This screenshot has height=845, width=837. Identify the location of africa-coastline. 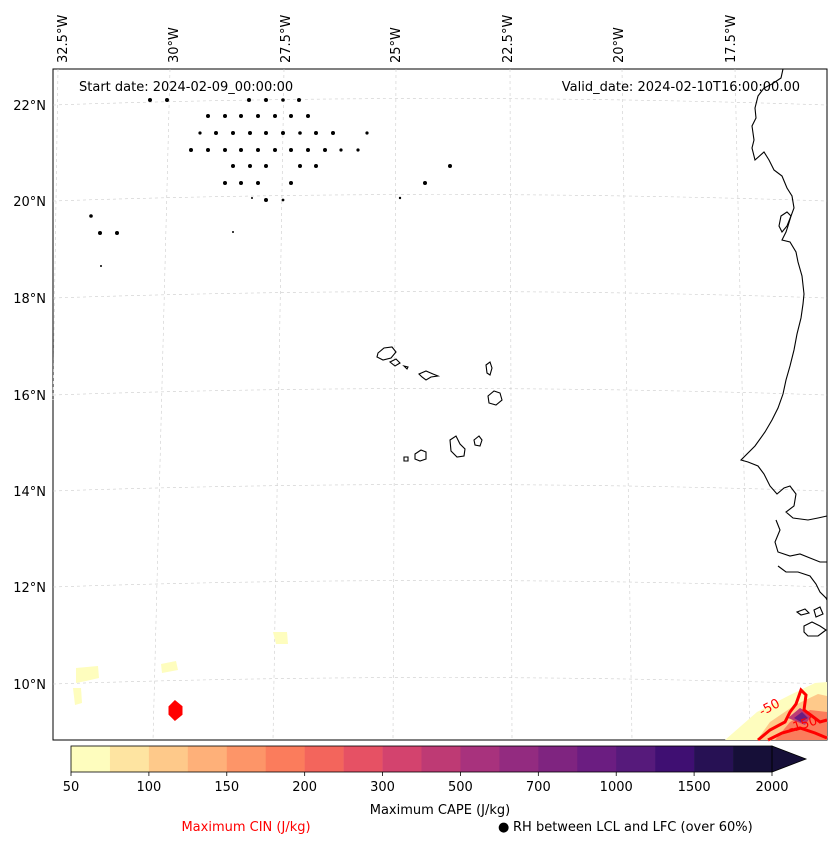
(783, 352).